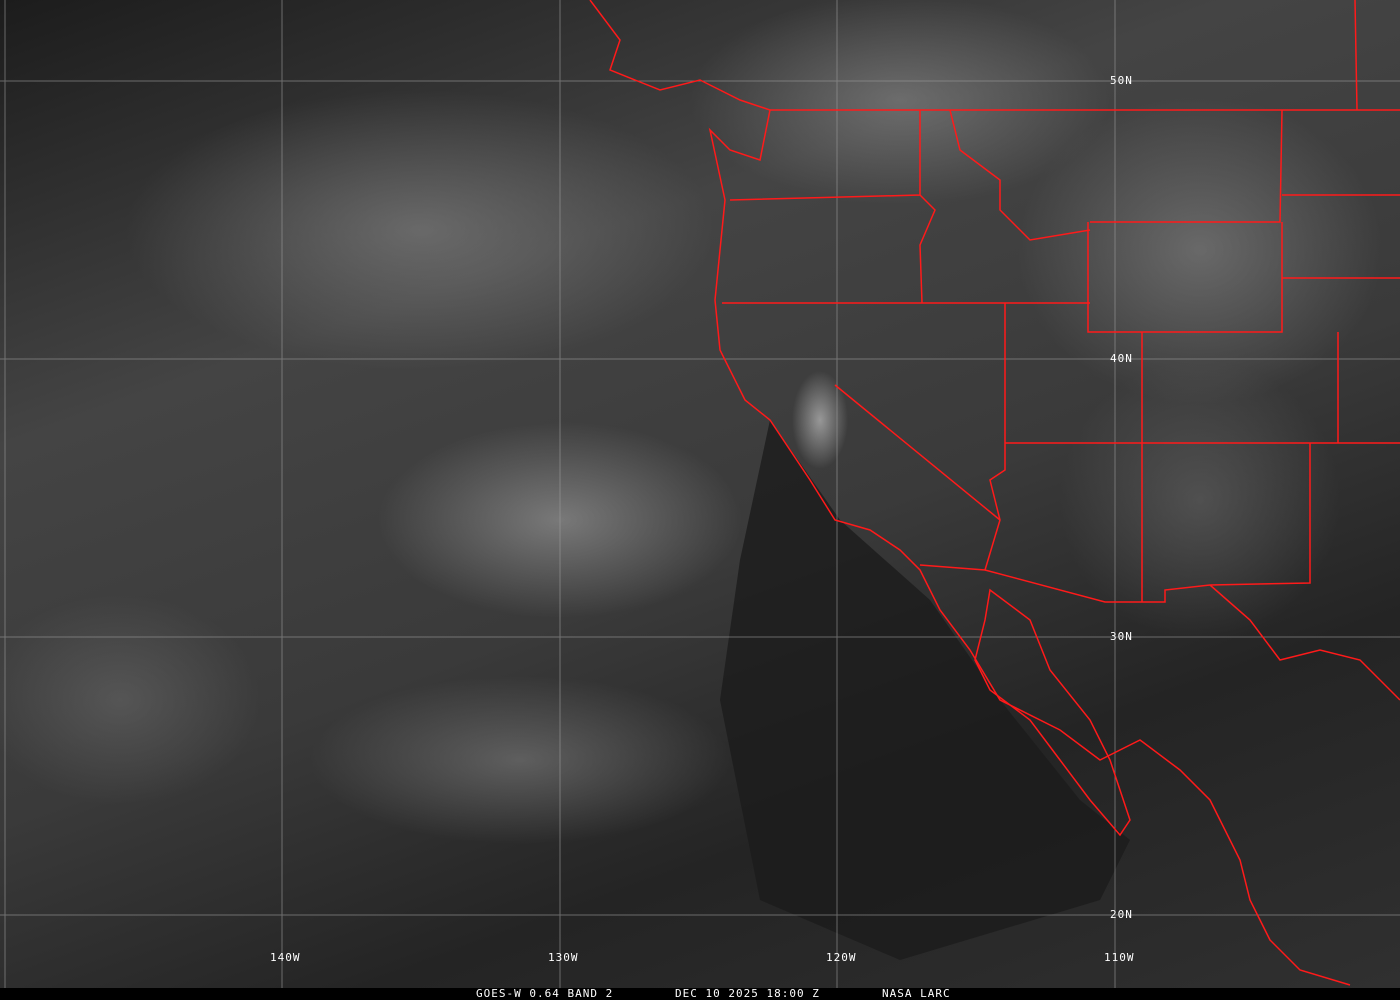  Describe the element at coordinates (916, 993) in the screenshot. I see `source-label: NASA LARC` at that location.